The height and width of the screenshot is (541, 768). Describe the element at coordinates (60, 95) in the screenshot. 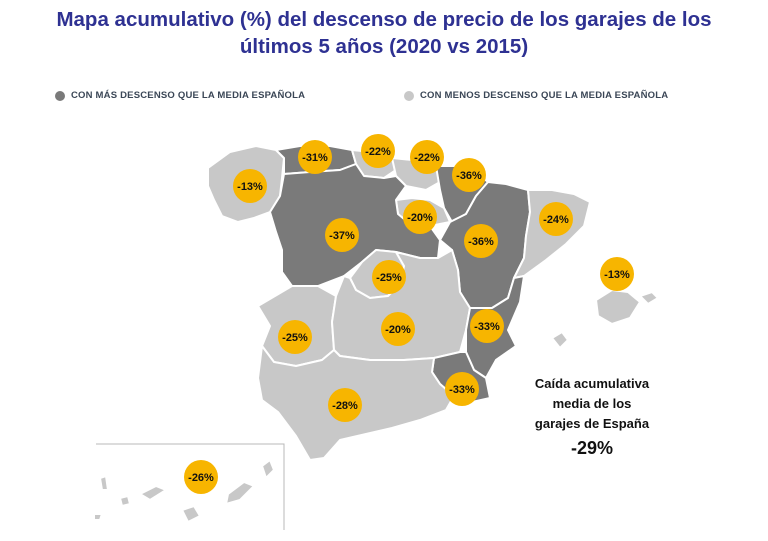

I see `legend-dark-swatch` at that location.